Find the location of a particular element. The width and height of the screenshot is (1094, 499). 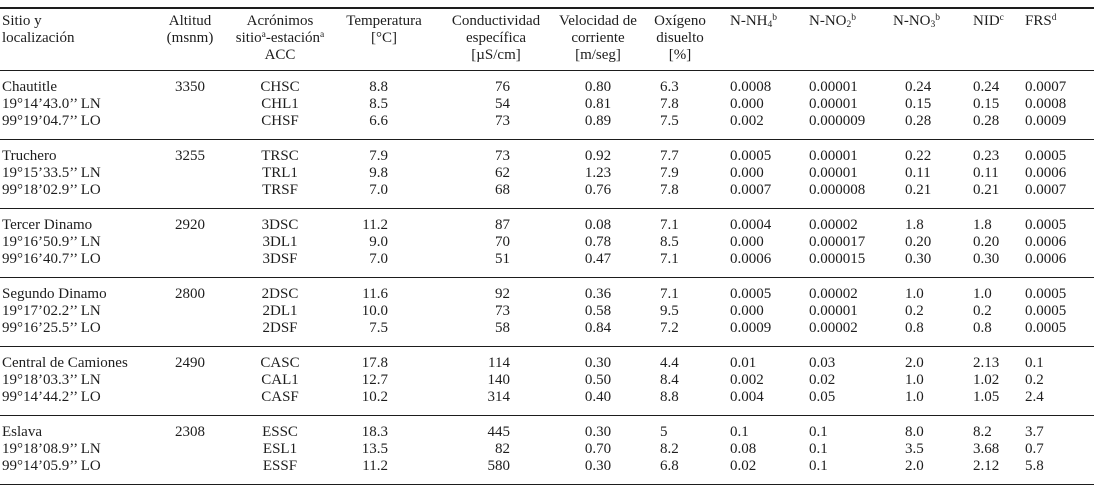

cell-nid: 8.2 is located at coordinates (982, 432).